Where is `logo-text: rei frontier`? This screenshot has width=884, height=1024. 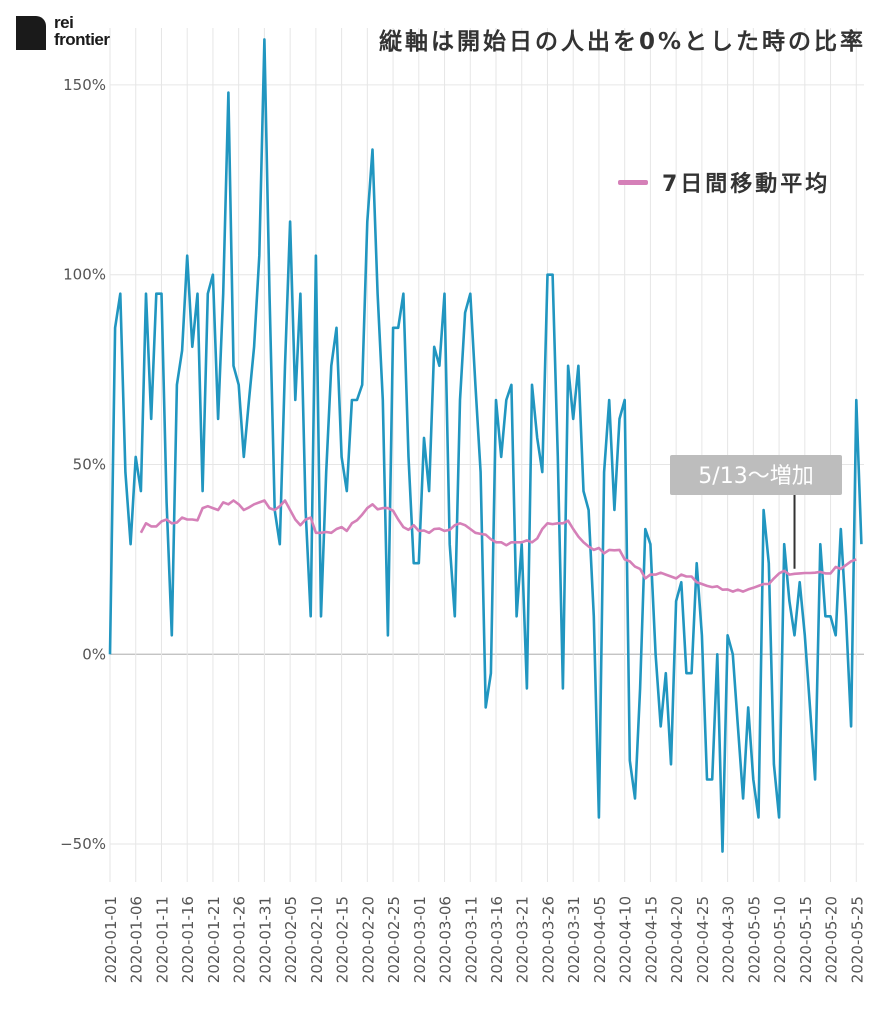 logo-text: rei frontier is located at coordinates (82, 31).